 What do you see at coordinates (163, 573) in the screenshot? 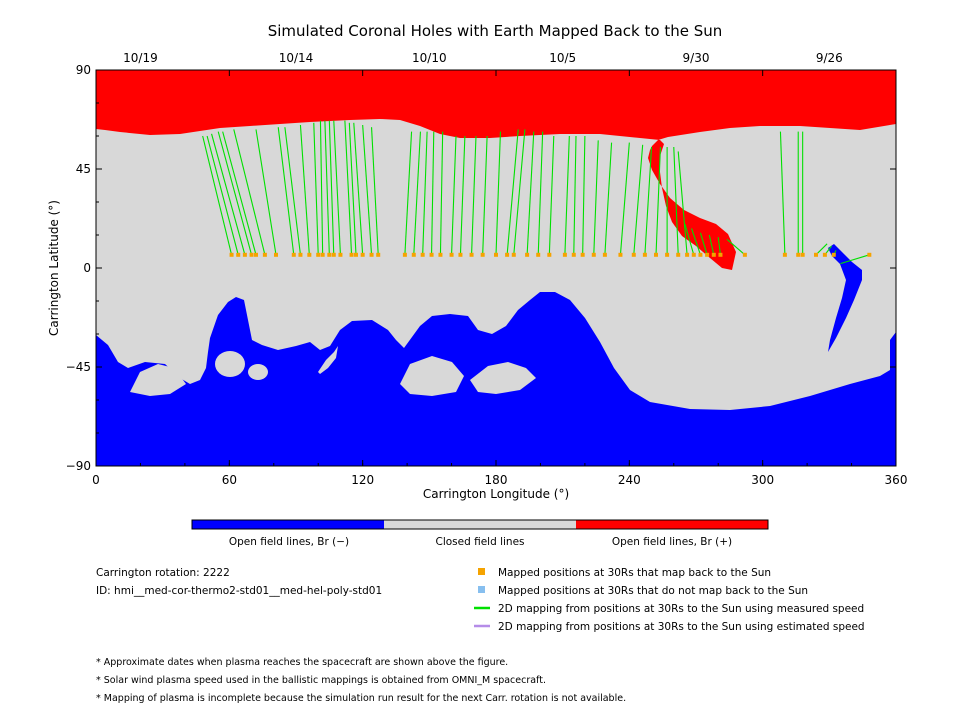
I see `carrington-rotation: Carrington rotation: 2222` at bounding box center [163, 573].